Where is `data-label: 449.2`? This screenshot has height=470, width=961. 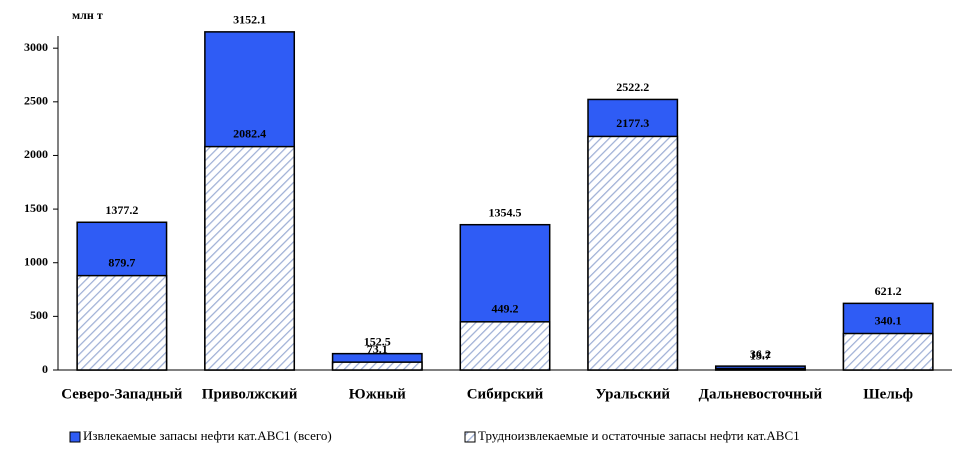
data-label: 449.2 is located at coordinates (505, 309).